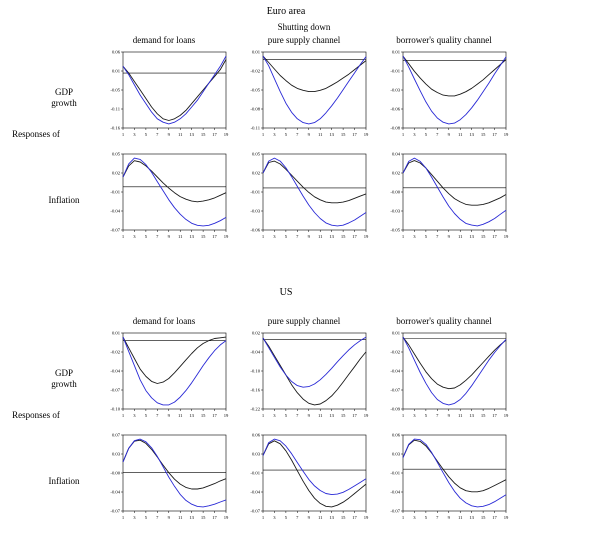  Describe the element at coordinates (395, 128) in the screenshot. I see `svg-text: -0.08` at that location.